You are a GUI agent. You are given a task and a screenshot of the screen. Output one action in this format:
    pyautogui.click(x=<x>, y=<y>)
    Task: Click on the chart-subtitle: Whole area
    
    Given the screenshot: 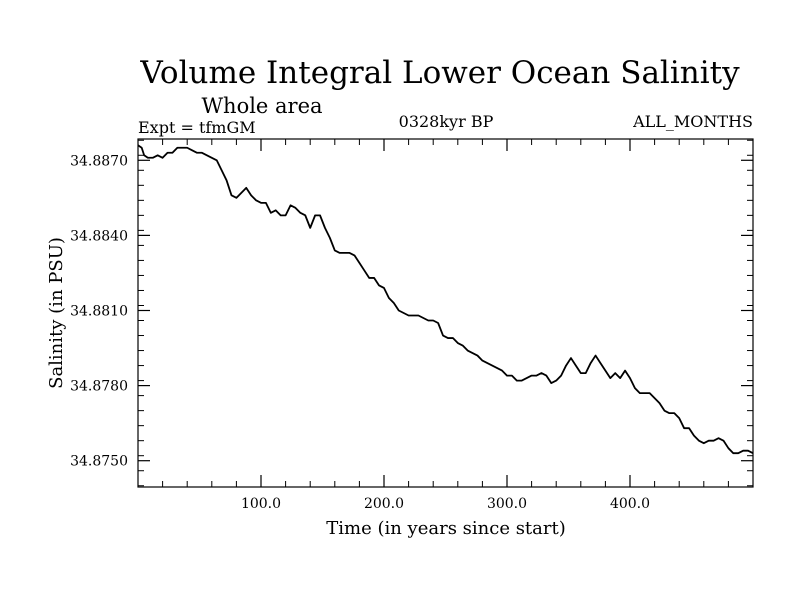 What is the action you would take?
    pyautogui.click(x=261, y=106)
    